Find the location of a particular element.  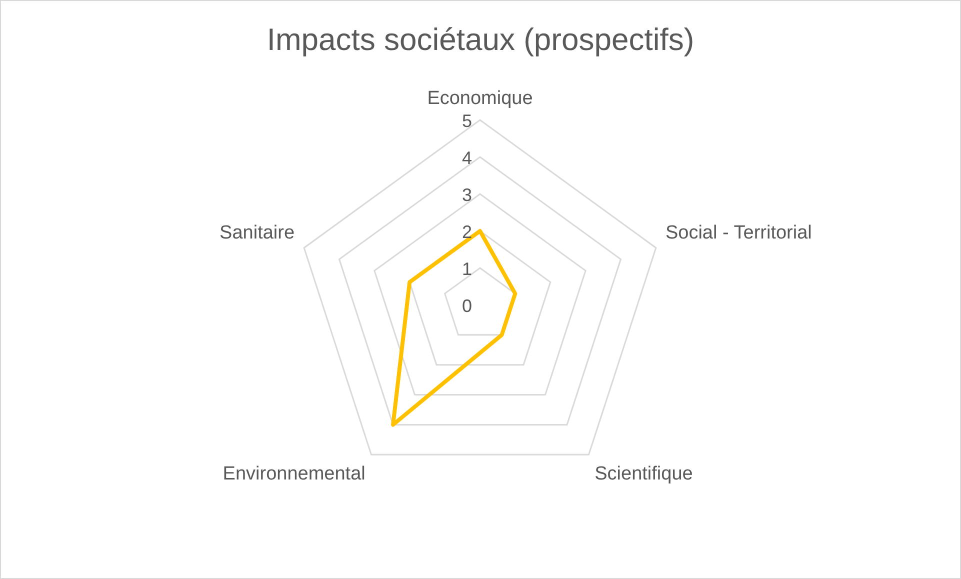

y-tick-label: 0 is located at coordinates (467, 306).